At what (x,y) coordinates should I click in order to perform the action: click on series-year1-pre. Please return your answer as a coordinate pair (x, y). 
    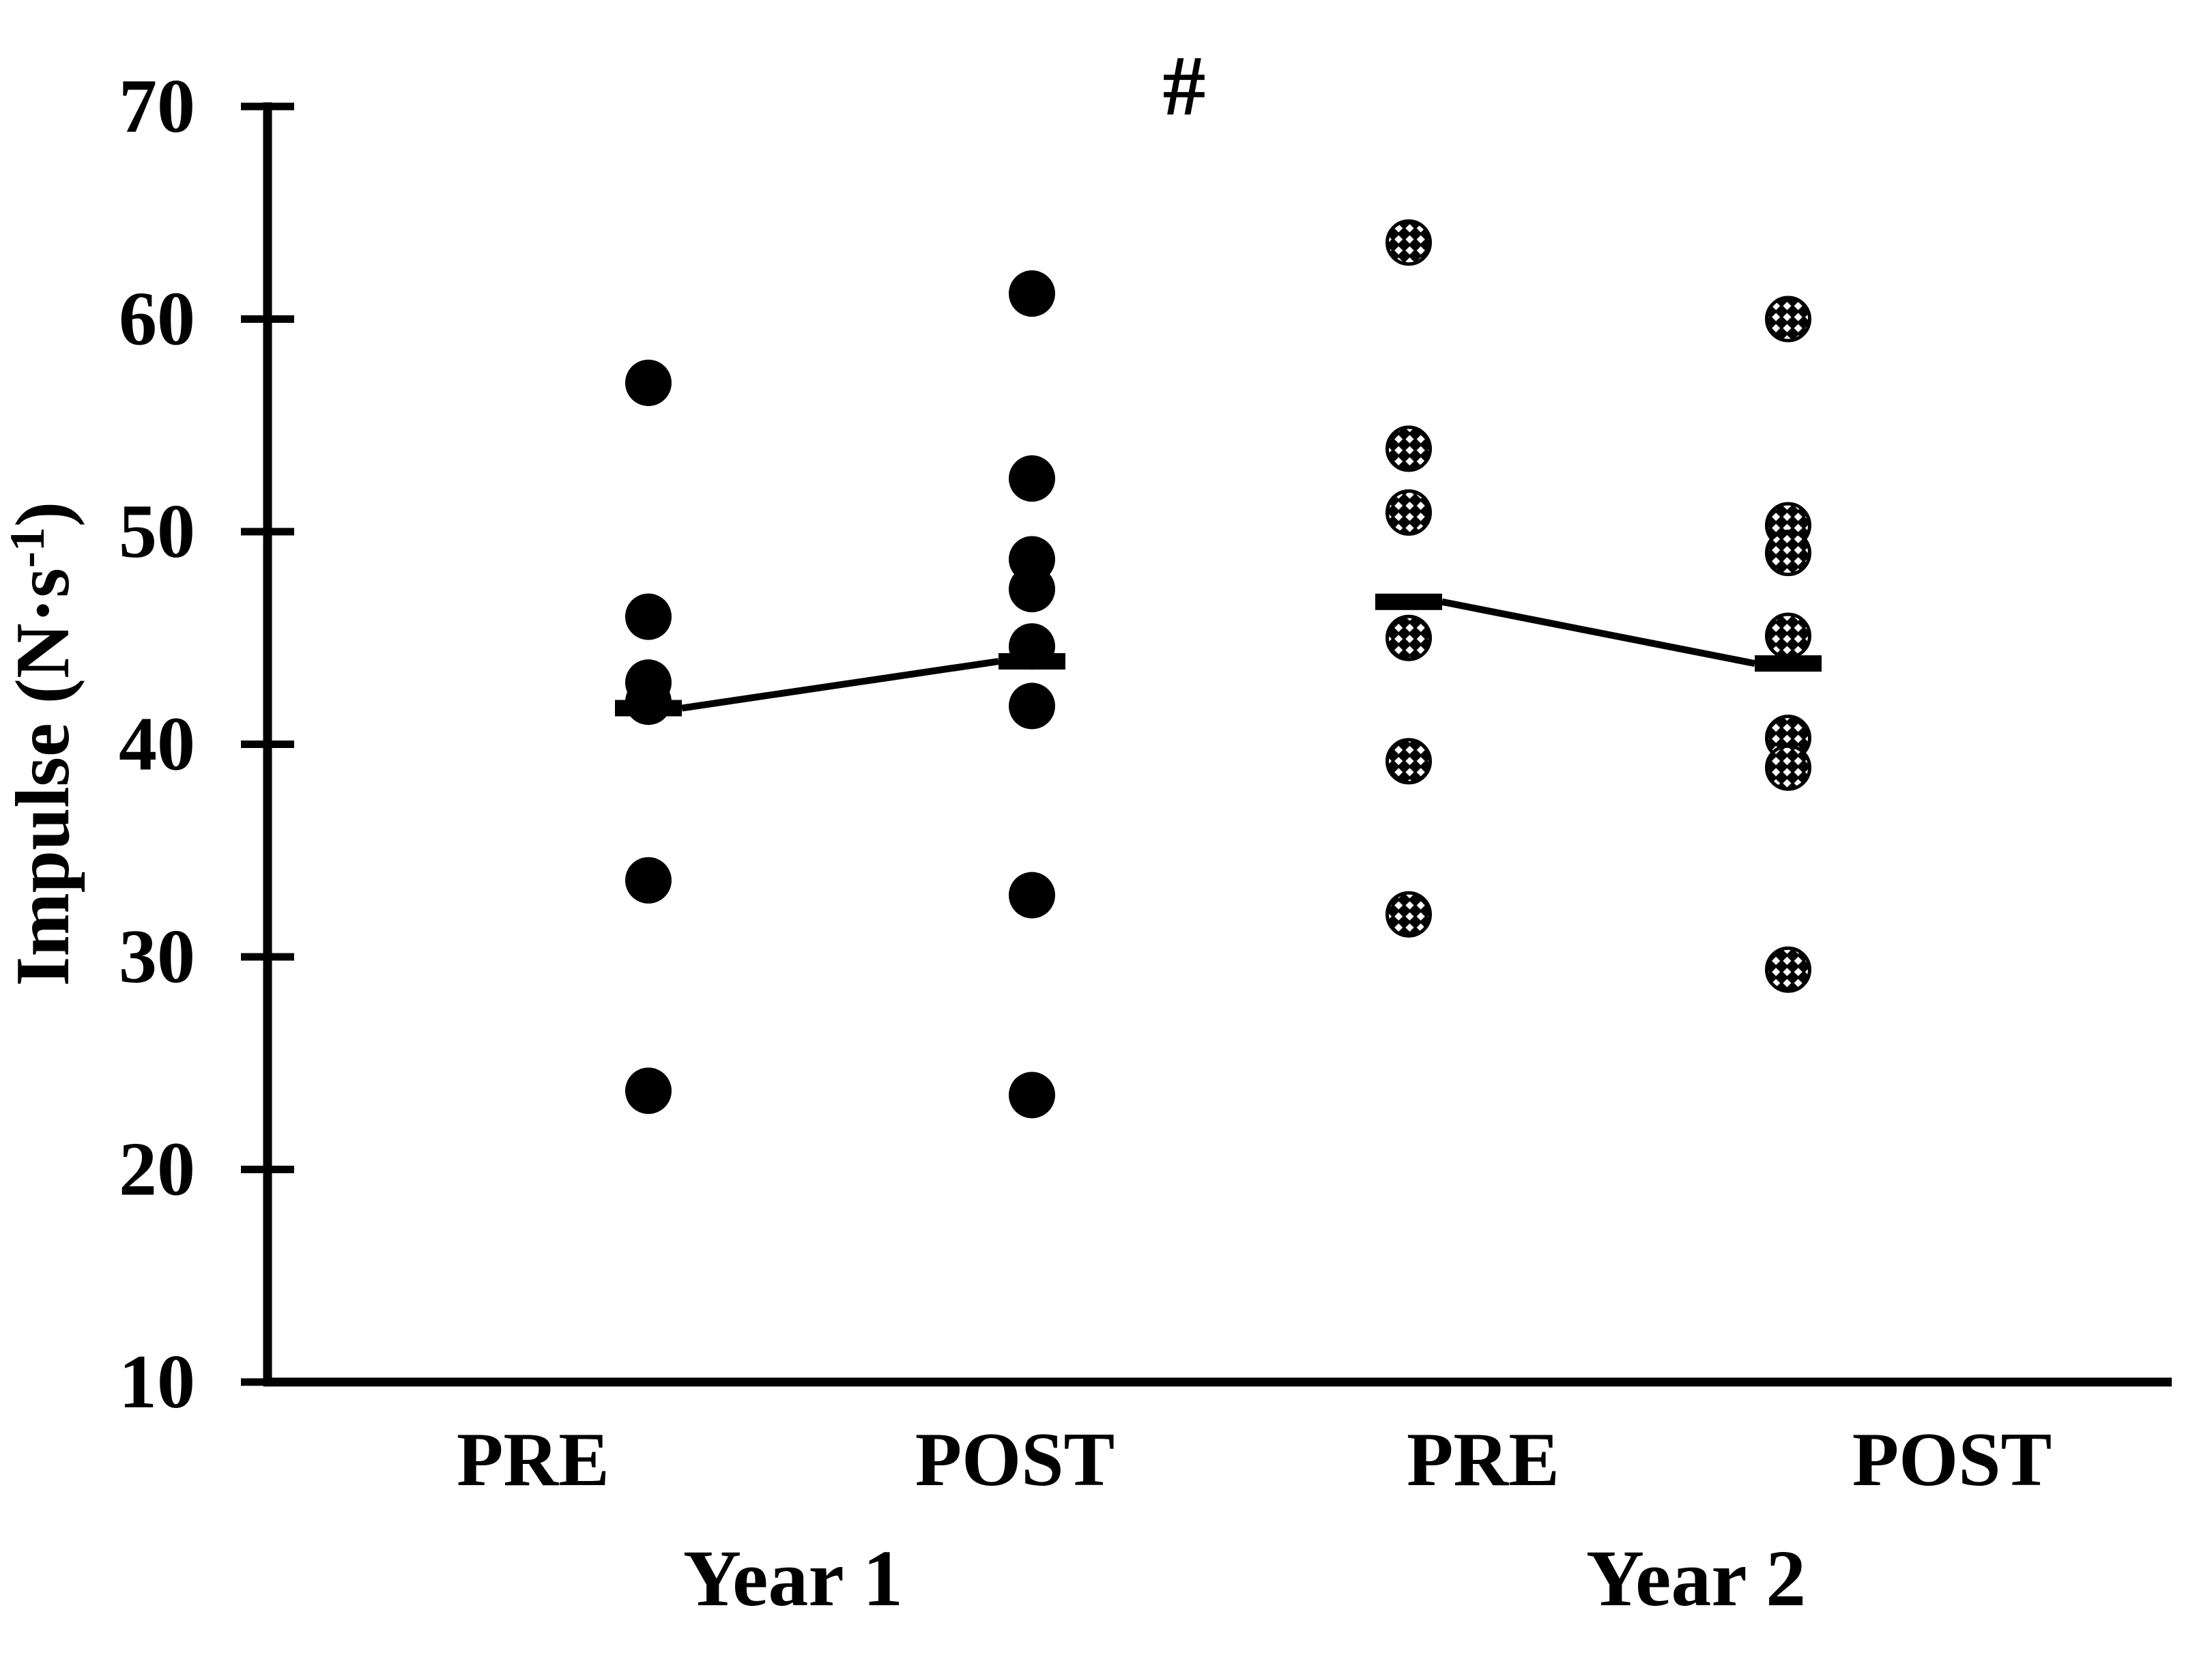
    Looking at the image, I should click on (648, 737).